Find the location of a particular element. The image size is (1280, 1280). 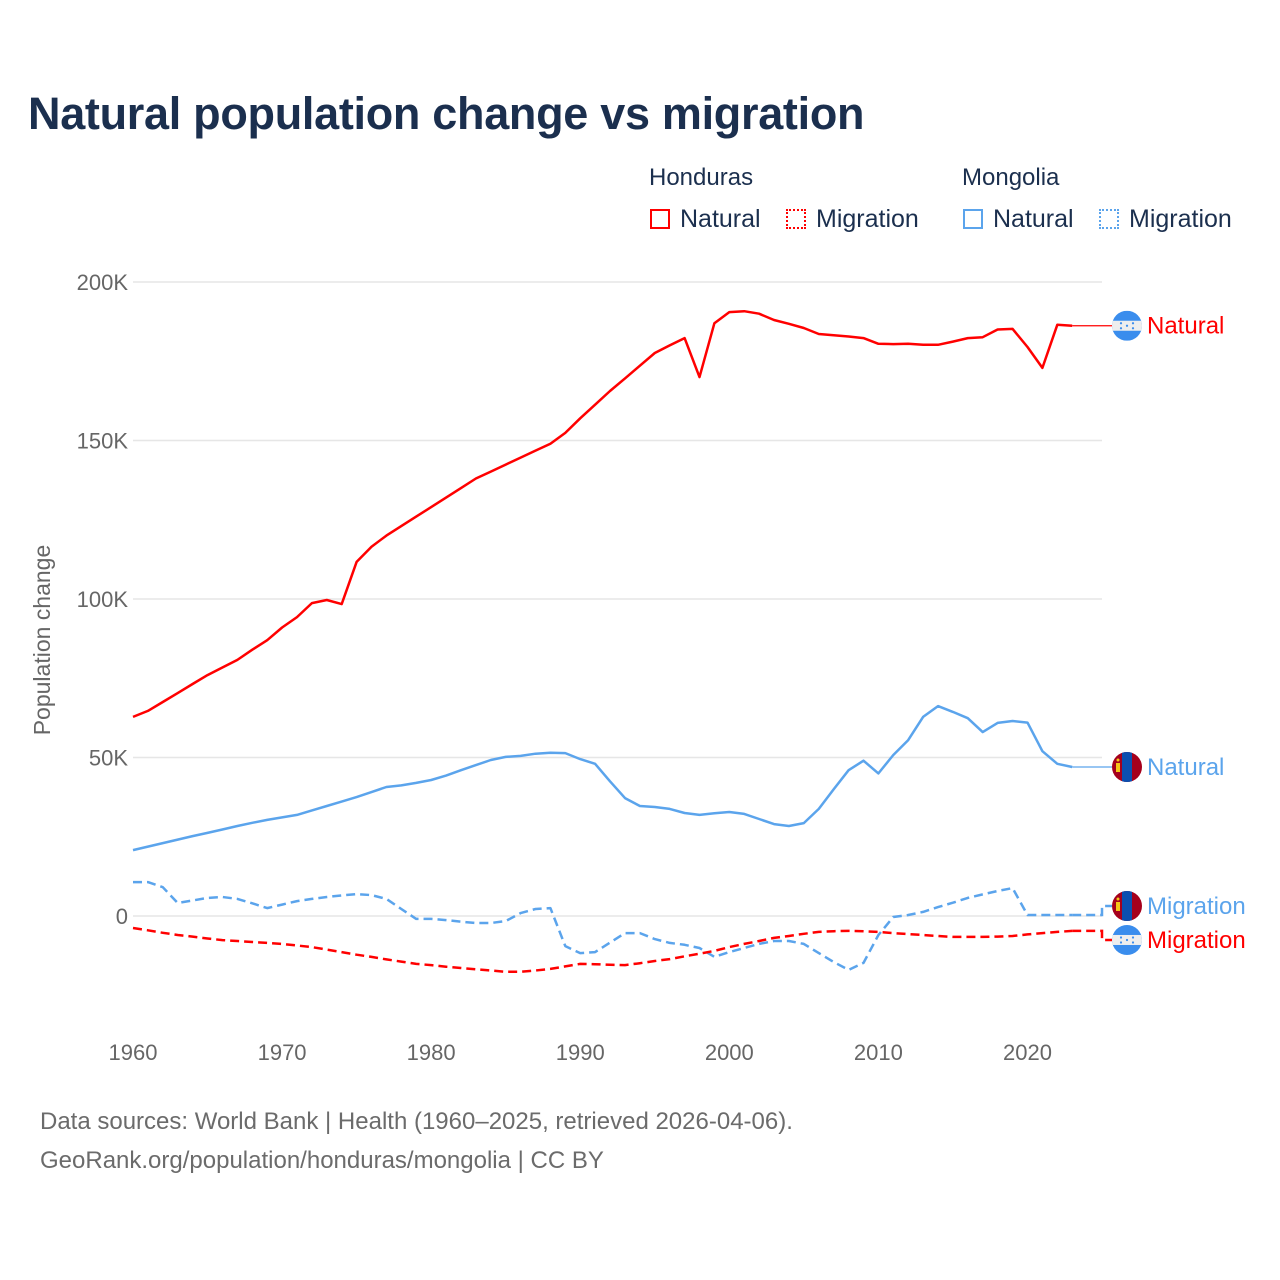

x-tick-label: 2010 is located at coordinates (878, 1052).